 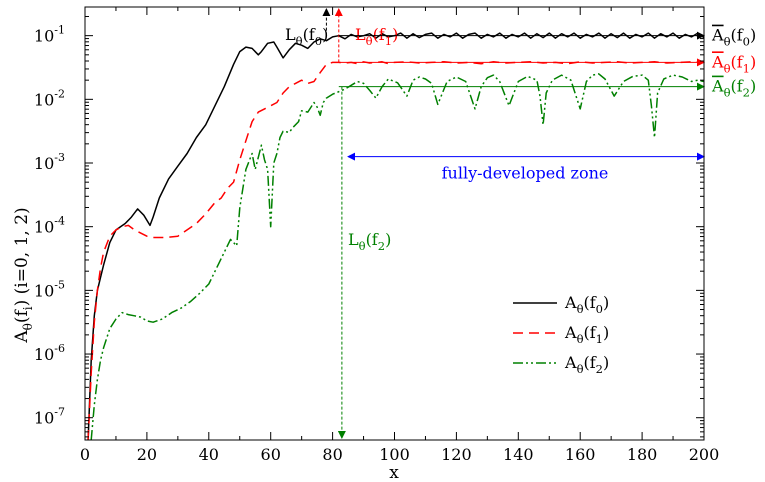 What do you see at coordinates (394, 472) in the screenshot?
I see `x-axis-label: x` at bounding box center [394, 472].